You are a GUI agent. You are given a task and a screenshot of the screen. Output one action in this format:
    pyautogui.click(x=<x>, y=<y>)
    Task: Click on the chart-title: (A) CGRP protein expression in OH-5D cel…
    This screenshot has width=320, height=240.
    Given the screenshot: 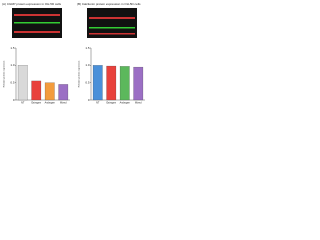 What is the action you would take?
    pyautogui.click(x=31, y=4)
    